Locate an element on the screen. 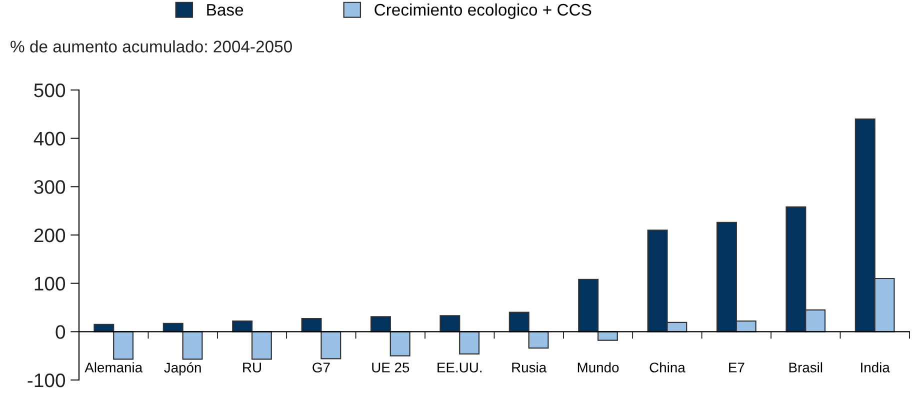  x-tick-label: Alemania is located at coordinates (113, 367).